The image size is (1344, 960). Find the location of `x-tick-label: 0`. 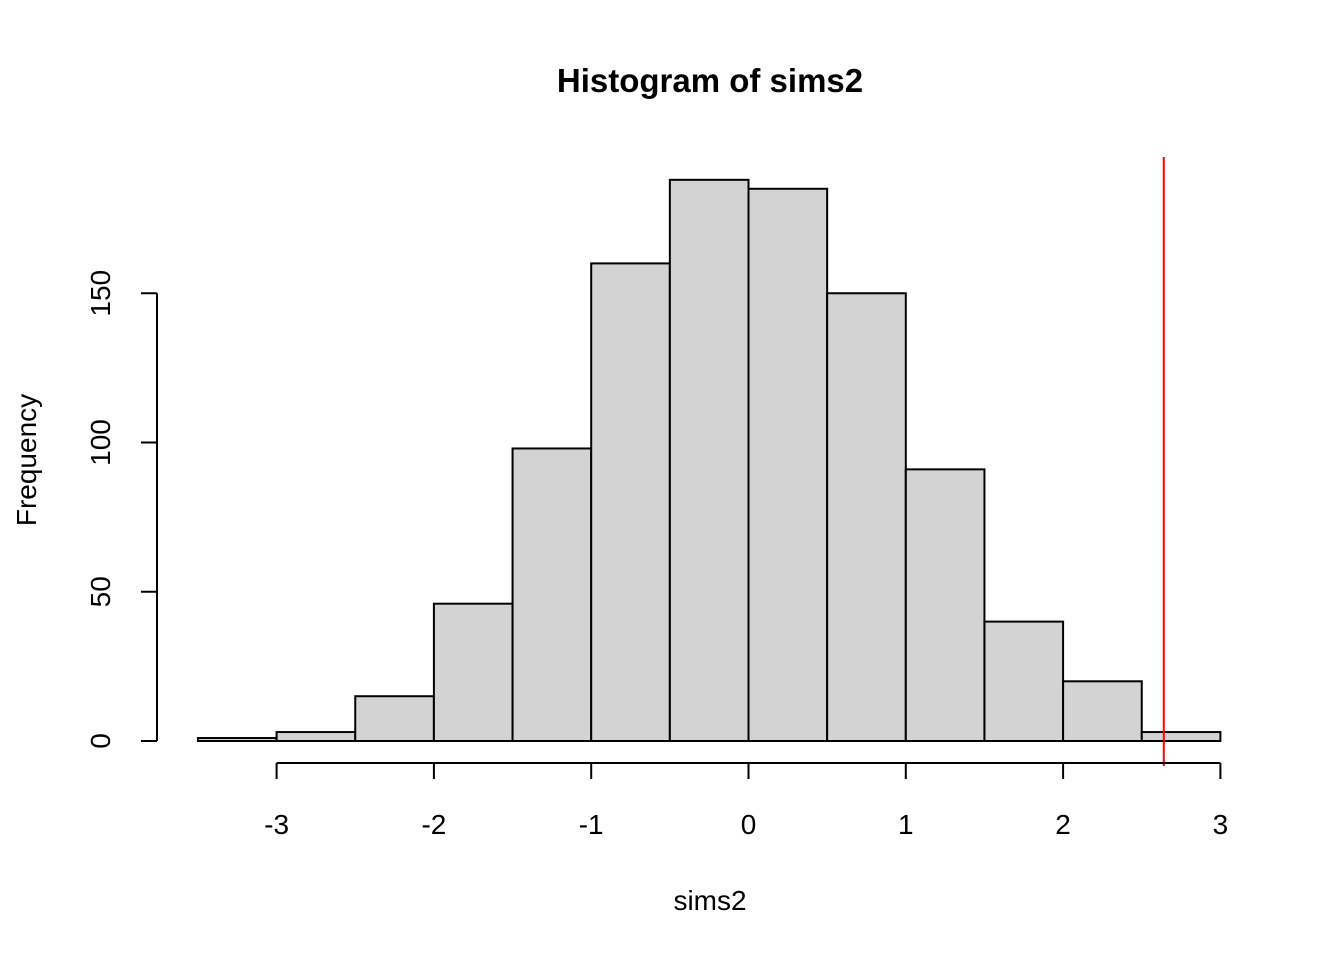

x-tick-label: 0 is located at coordinates (749, 824).